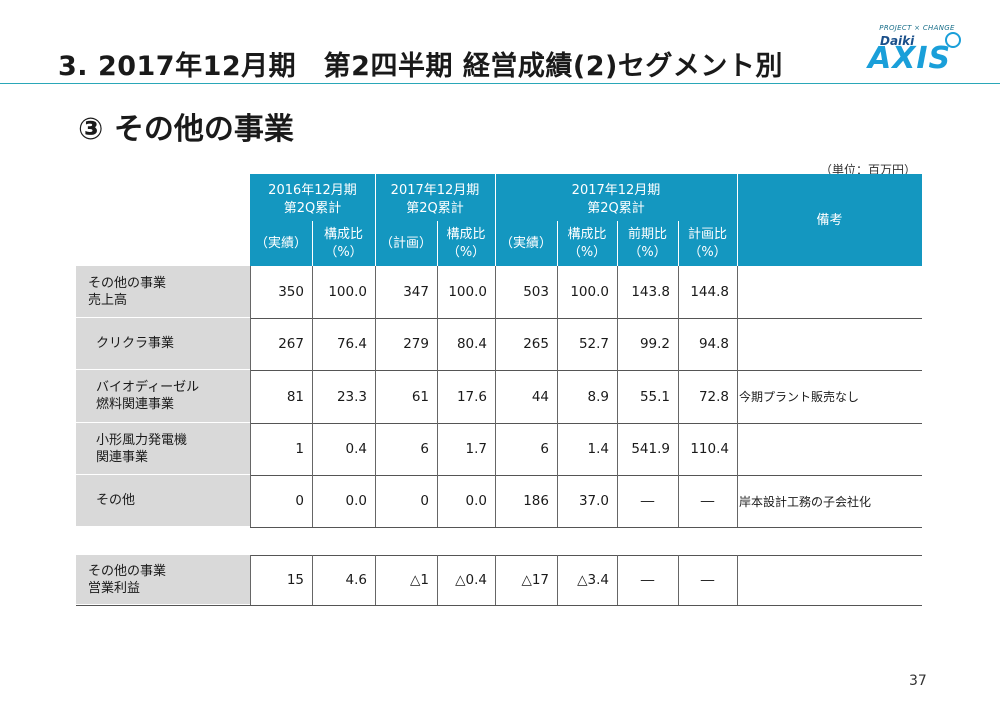 The width and height of the screenshot is (1000, 707). What do you see at coordinates (593, 501) in the screenshot?
I see `table-cell: 37.0` at bounding box center [593, 501].